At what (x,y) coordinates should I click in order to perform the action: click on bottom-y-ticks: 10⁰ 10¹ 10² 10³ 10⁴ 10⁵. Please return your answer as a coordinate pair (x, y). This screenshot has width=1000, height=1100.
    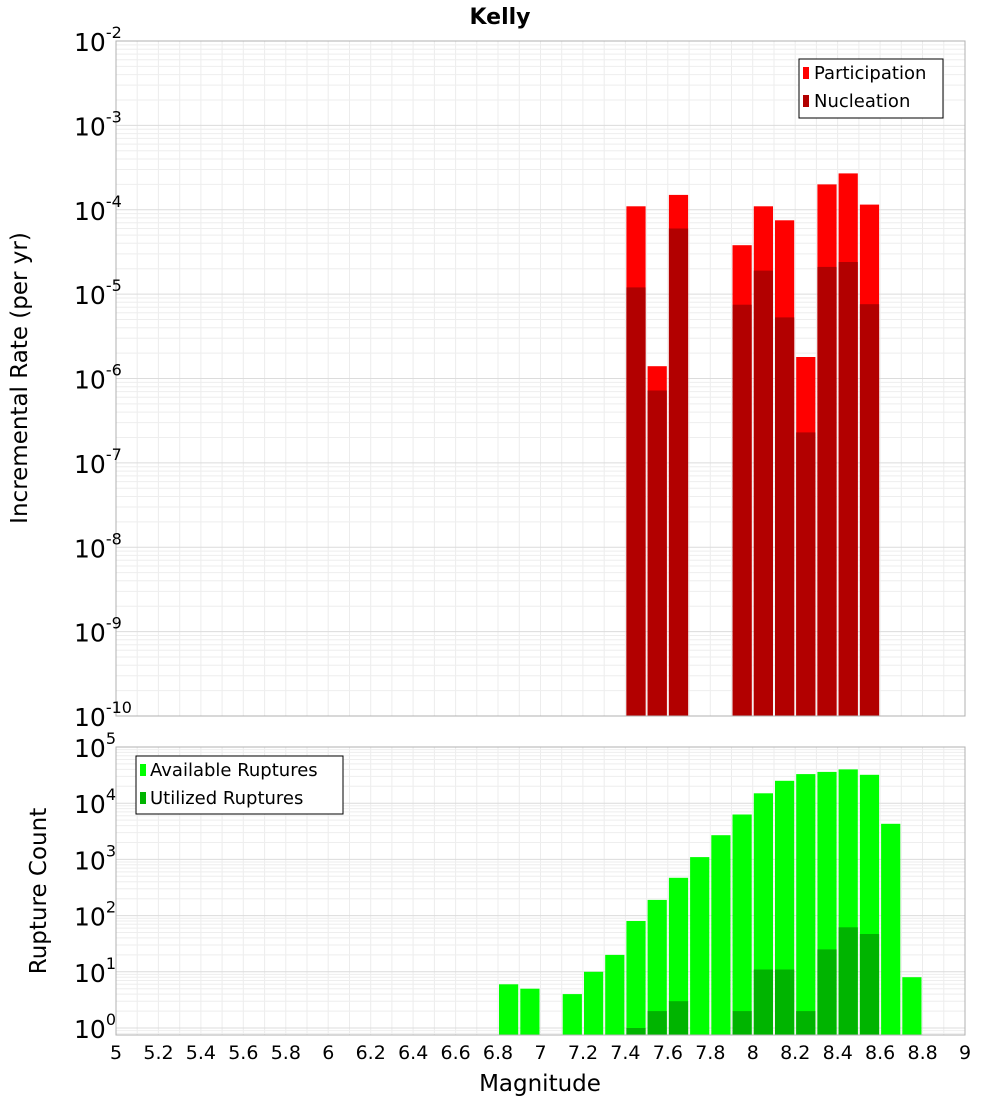
    Looking at the image, I should click on (95, 886).